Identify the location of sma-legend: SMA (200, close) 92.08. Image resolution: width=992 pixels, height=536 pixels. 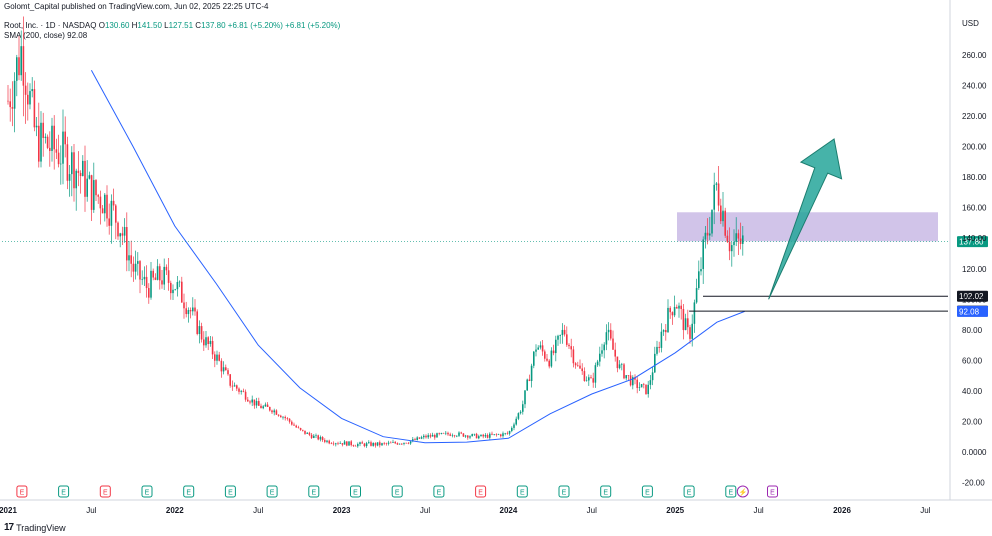
(45, 35).